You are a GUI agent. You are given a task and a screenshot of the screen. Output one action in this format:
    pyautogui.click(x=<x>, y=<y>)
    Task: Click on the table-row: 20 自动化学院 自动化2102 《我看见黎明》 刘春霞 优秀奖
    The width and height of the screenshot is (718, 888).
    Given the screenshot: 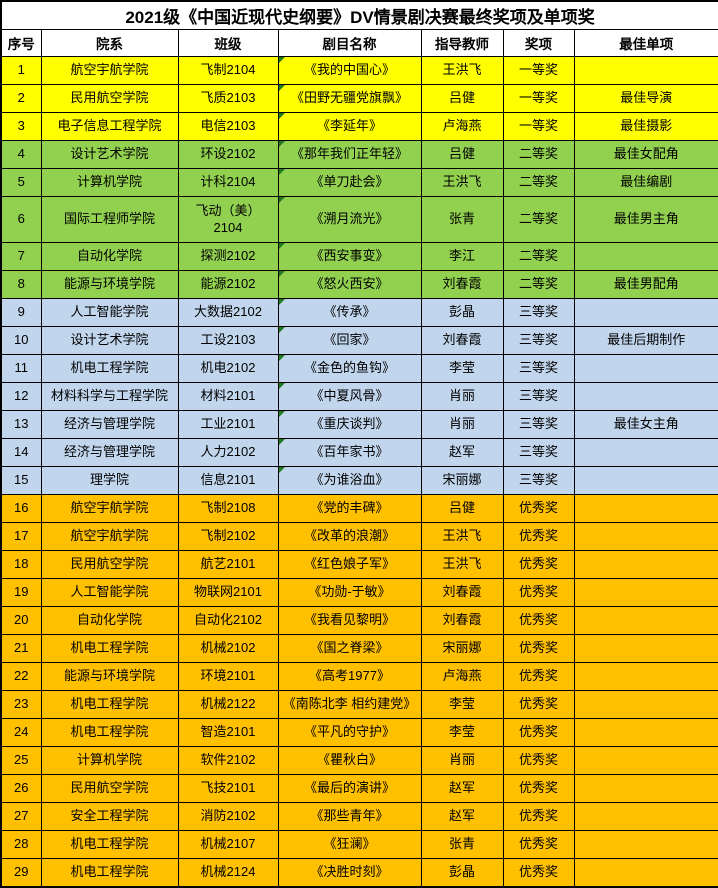 What is the action you would take?
    pyautogui.click(x=359, y=620)
    